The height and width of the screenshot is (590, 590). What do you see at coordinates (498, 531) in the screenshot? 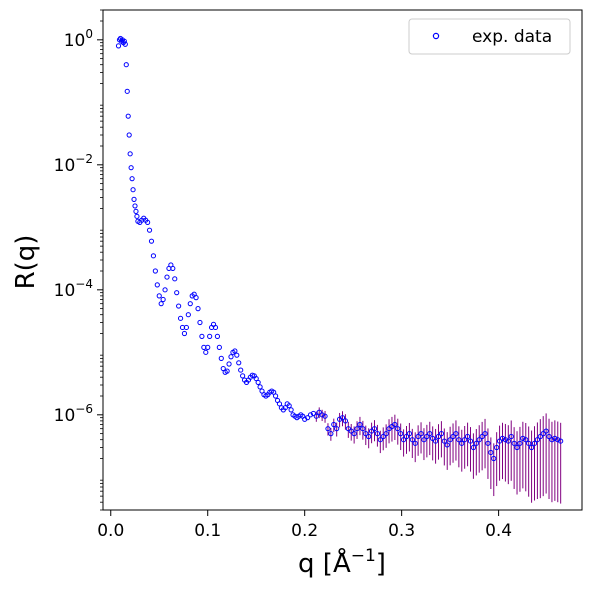
I see `x-tick-label: 0.4` at bounding box center [498, 531].